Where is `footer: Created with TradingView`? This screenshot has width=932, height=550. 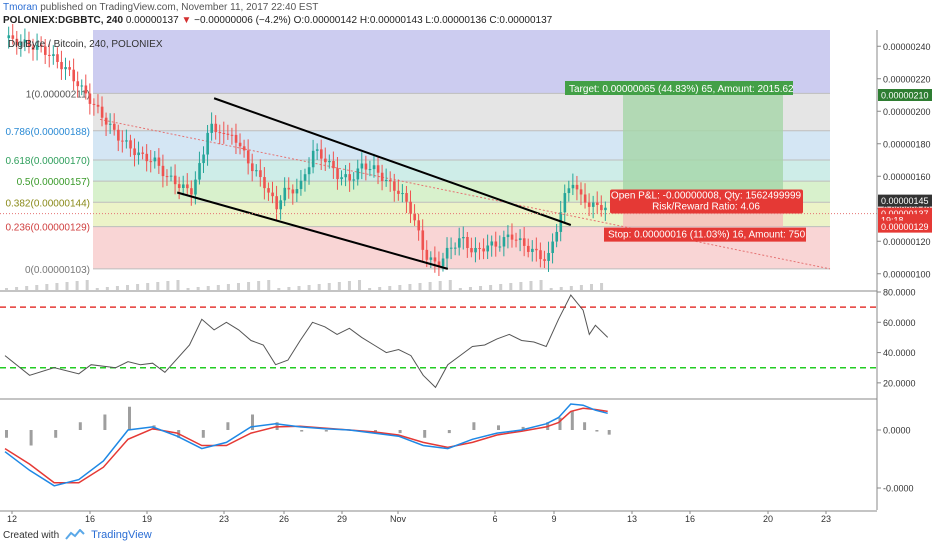
footer: Created with TradingView is located at coordinates (77, 535).